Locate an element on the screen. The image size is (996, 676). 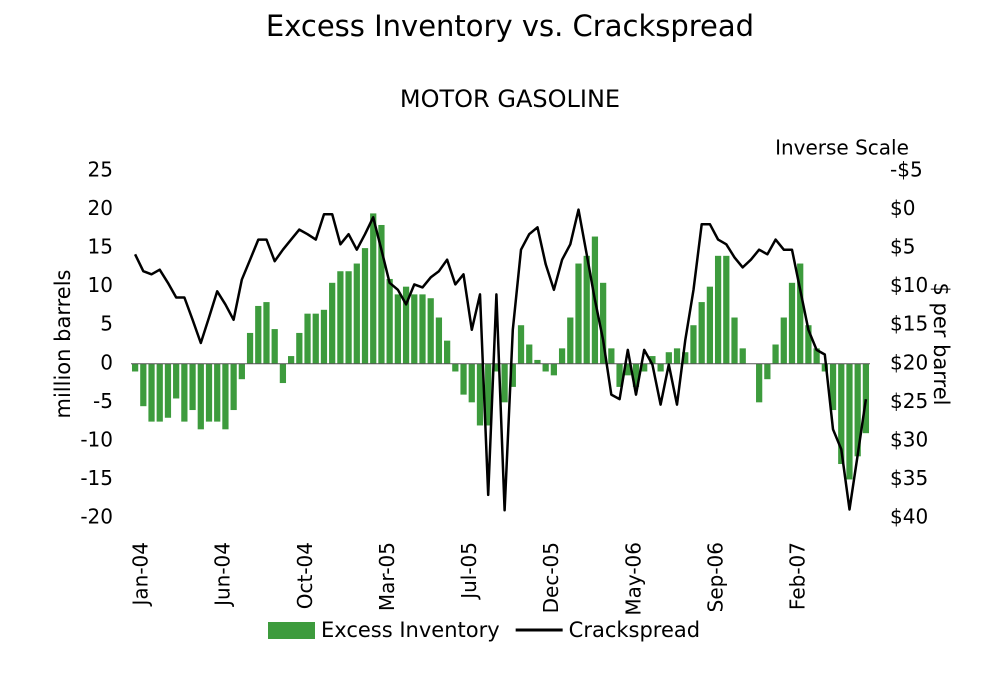
y-tick-label: -20 is located at coordinates (96, 517).